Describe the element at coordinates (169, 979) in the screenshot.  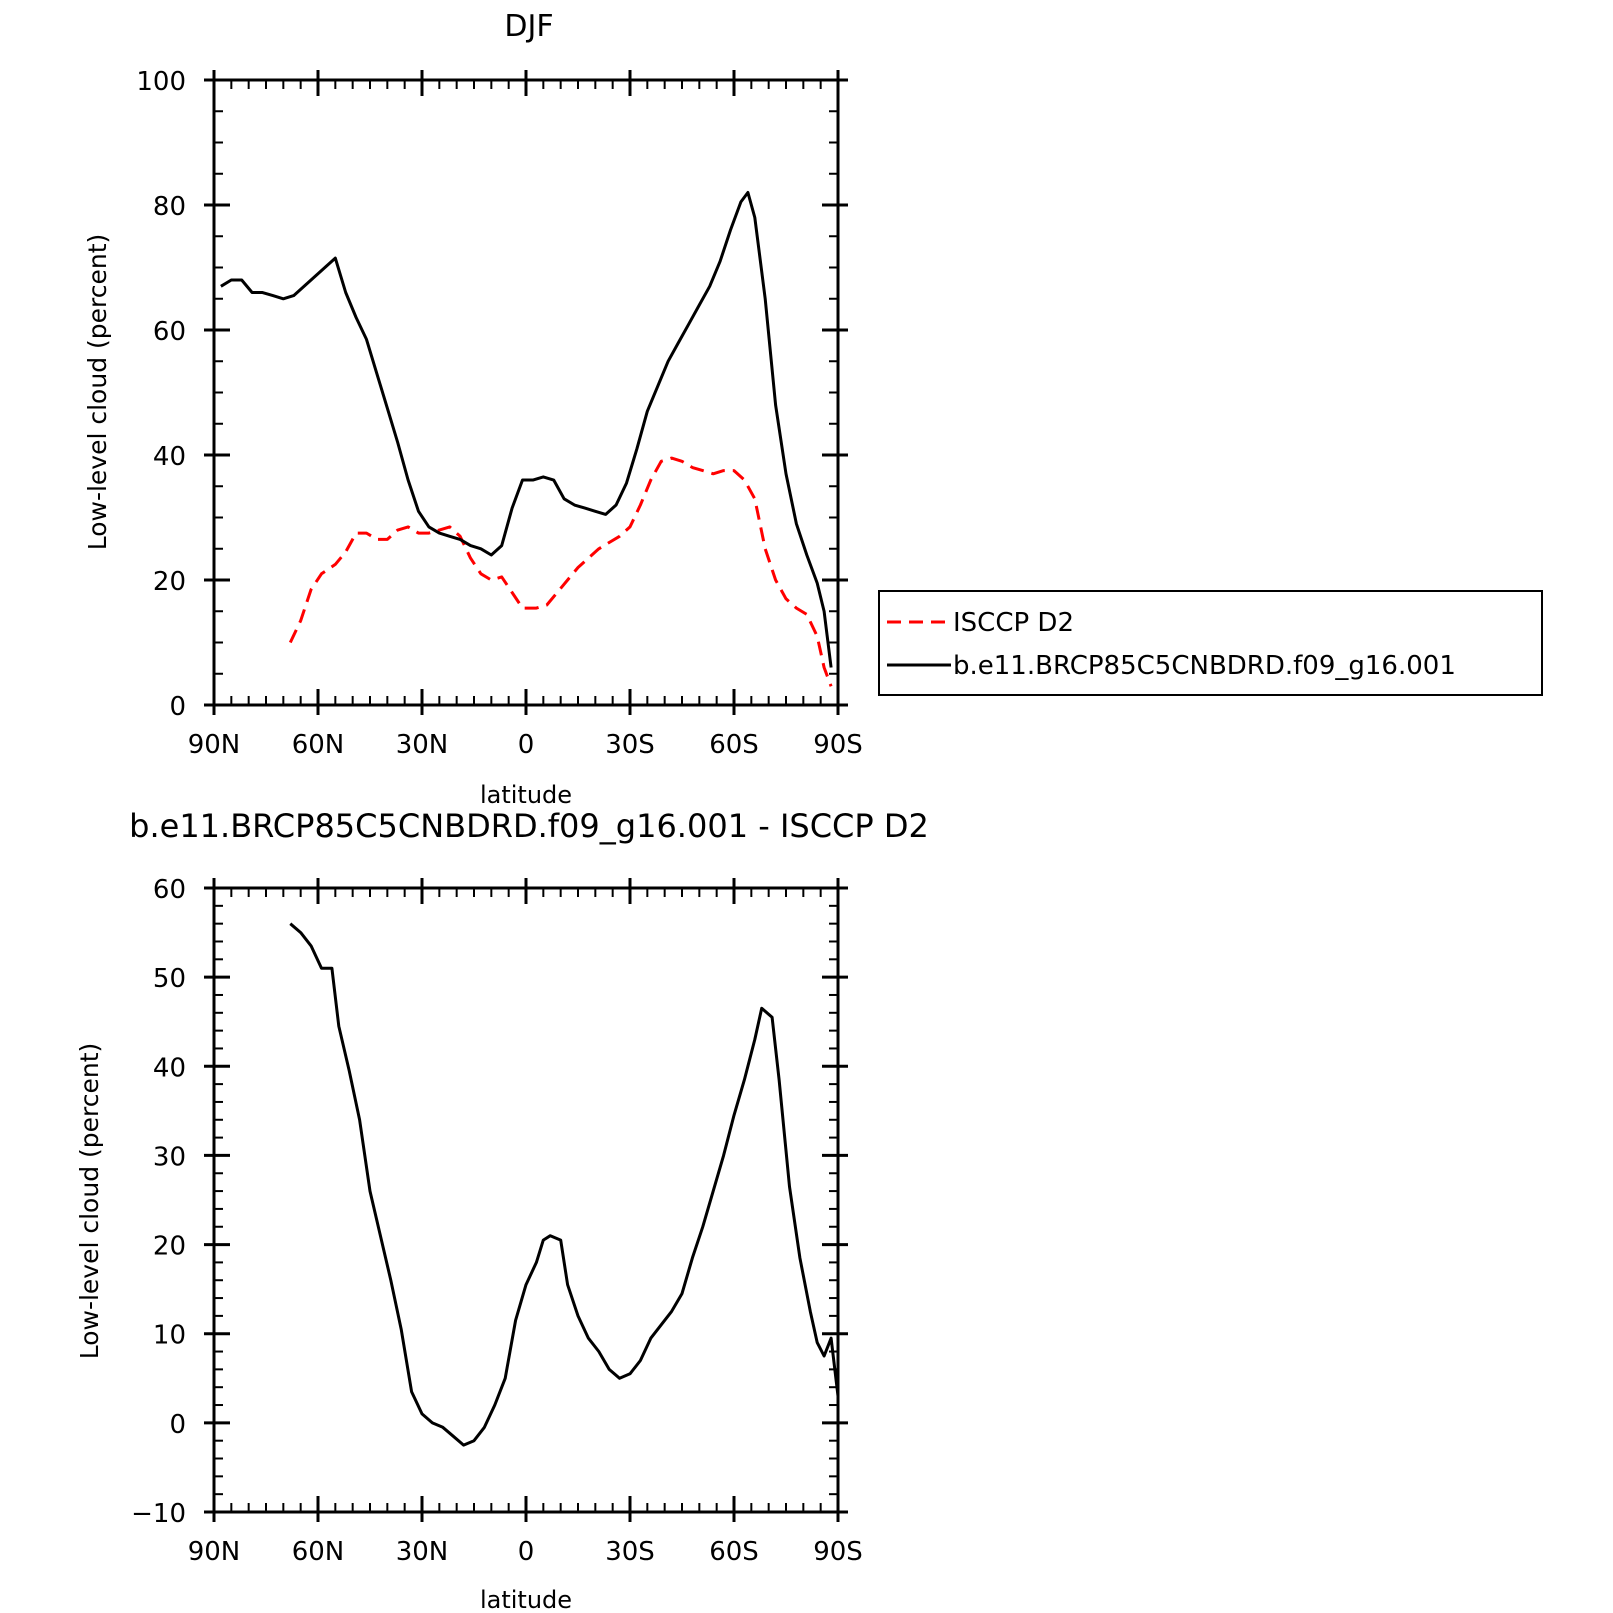
I see `y-tick-label: 50` at that location.